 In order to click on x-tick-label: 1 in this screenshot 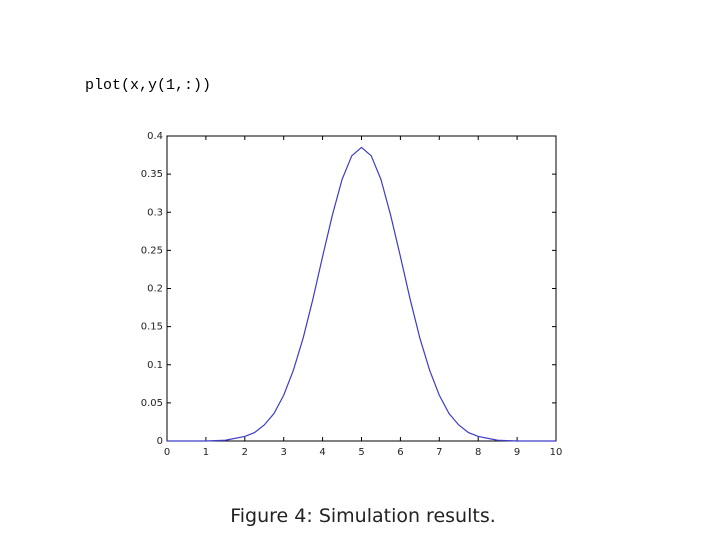, I will do `click(206, 452)`.